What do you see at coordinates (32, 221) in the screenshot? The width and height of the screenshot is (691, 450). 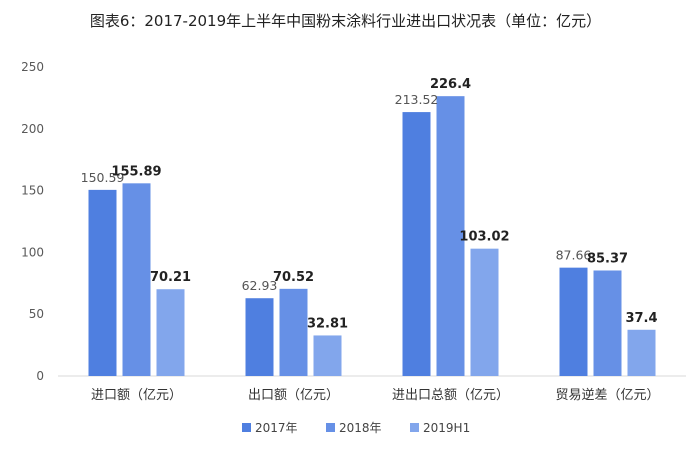 I see `y-axis-ticks: 0 50 100 150 200 250` at bounding box center [32, 221].